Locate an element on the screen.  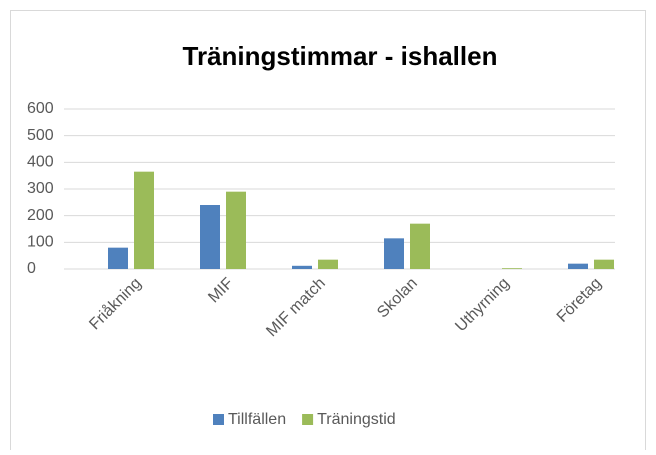
y-tick-label: 200 is located at coordinates (40, 215).